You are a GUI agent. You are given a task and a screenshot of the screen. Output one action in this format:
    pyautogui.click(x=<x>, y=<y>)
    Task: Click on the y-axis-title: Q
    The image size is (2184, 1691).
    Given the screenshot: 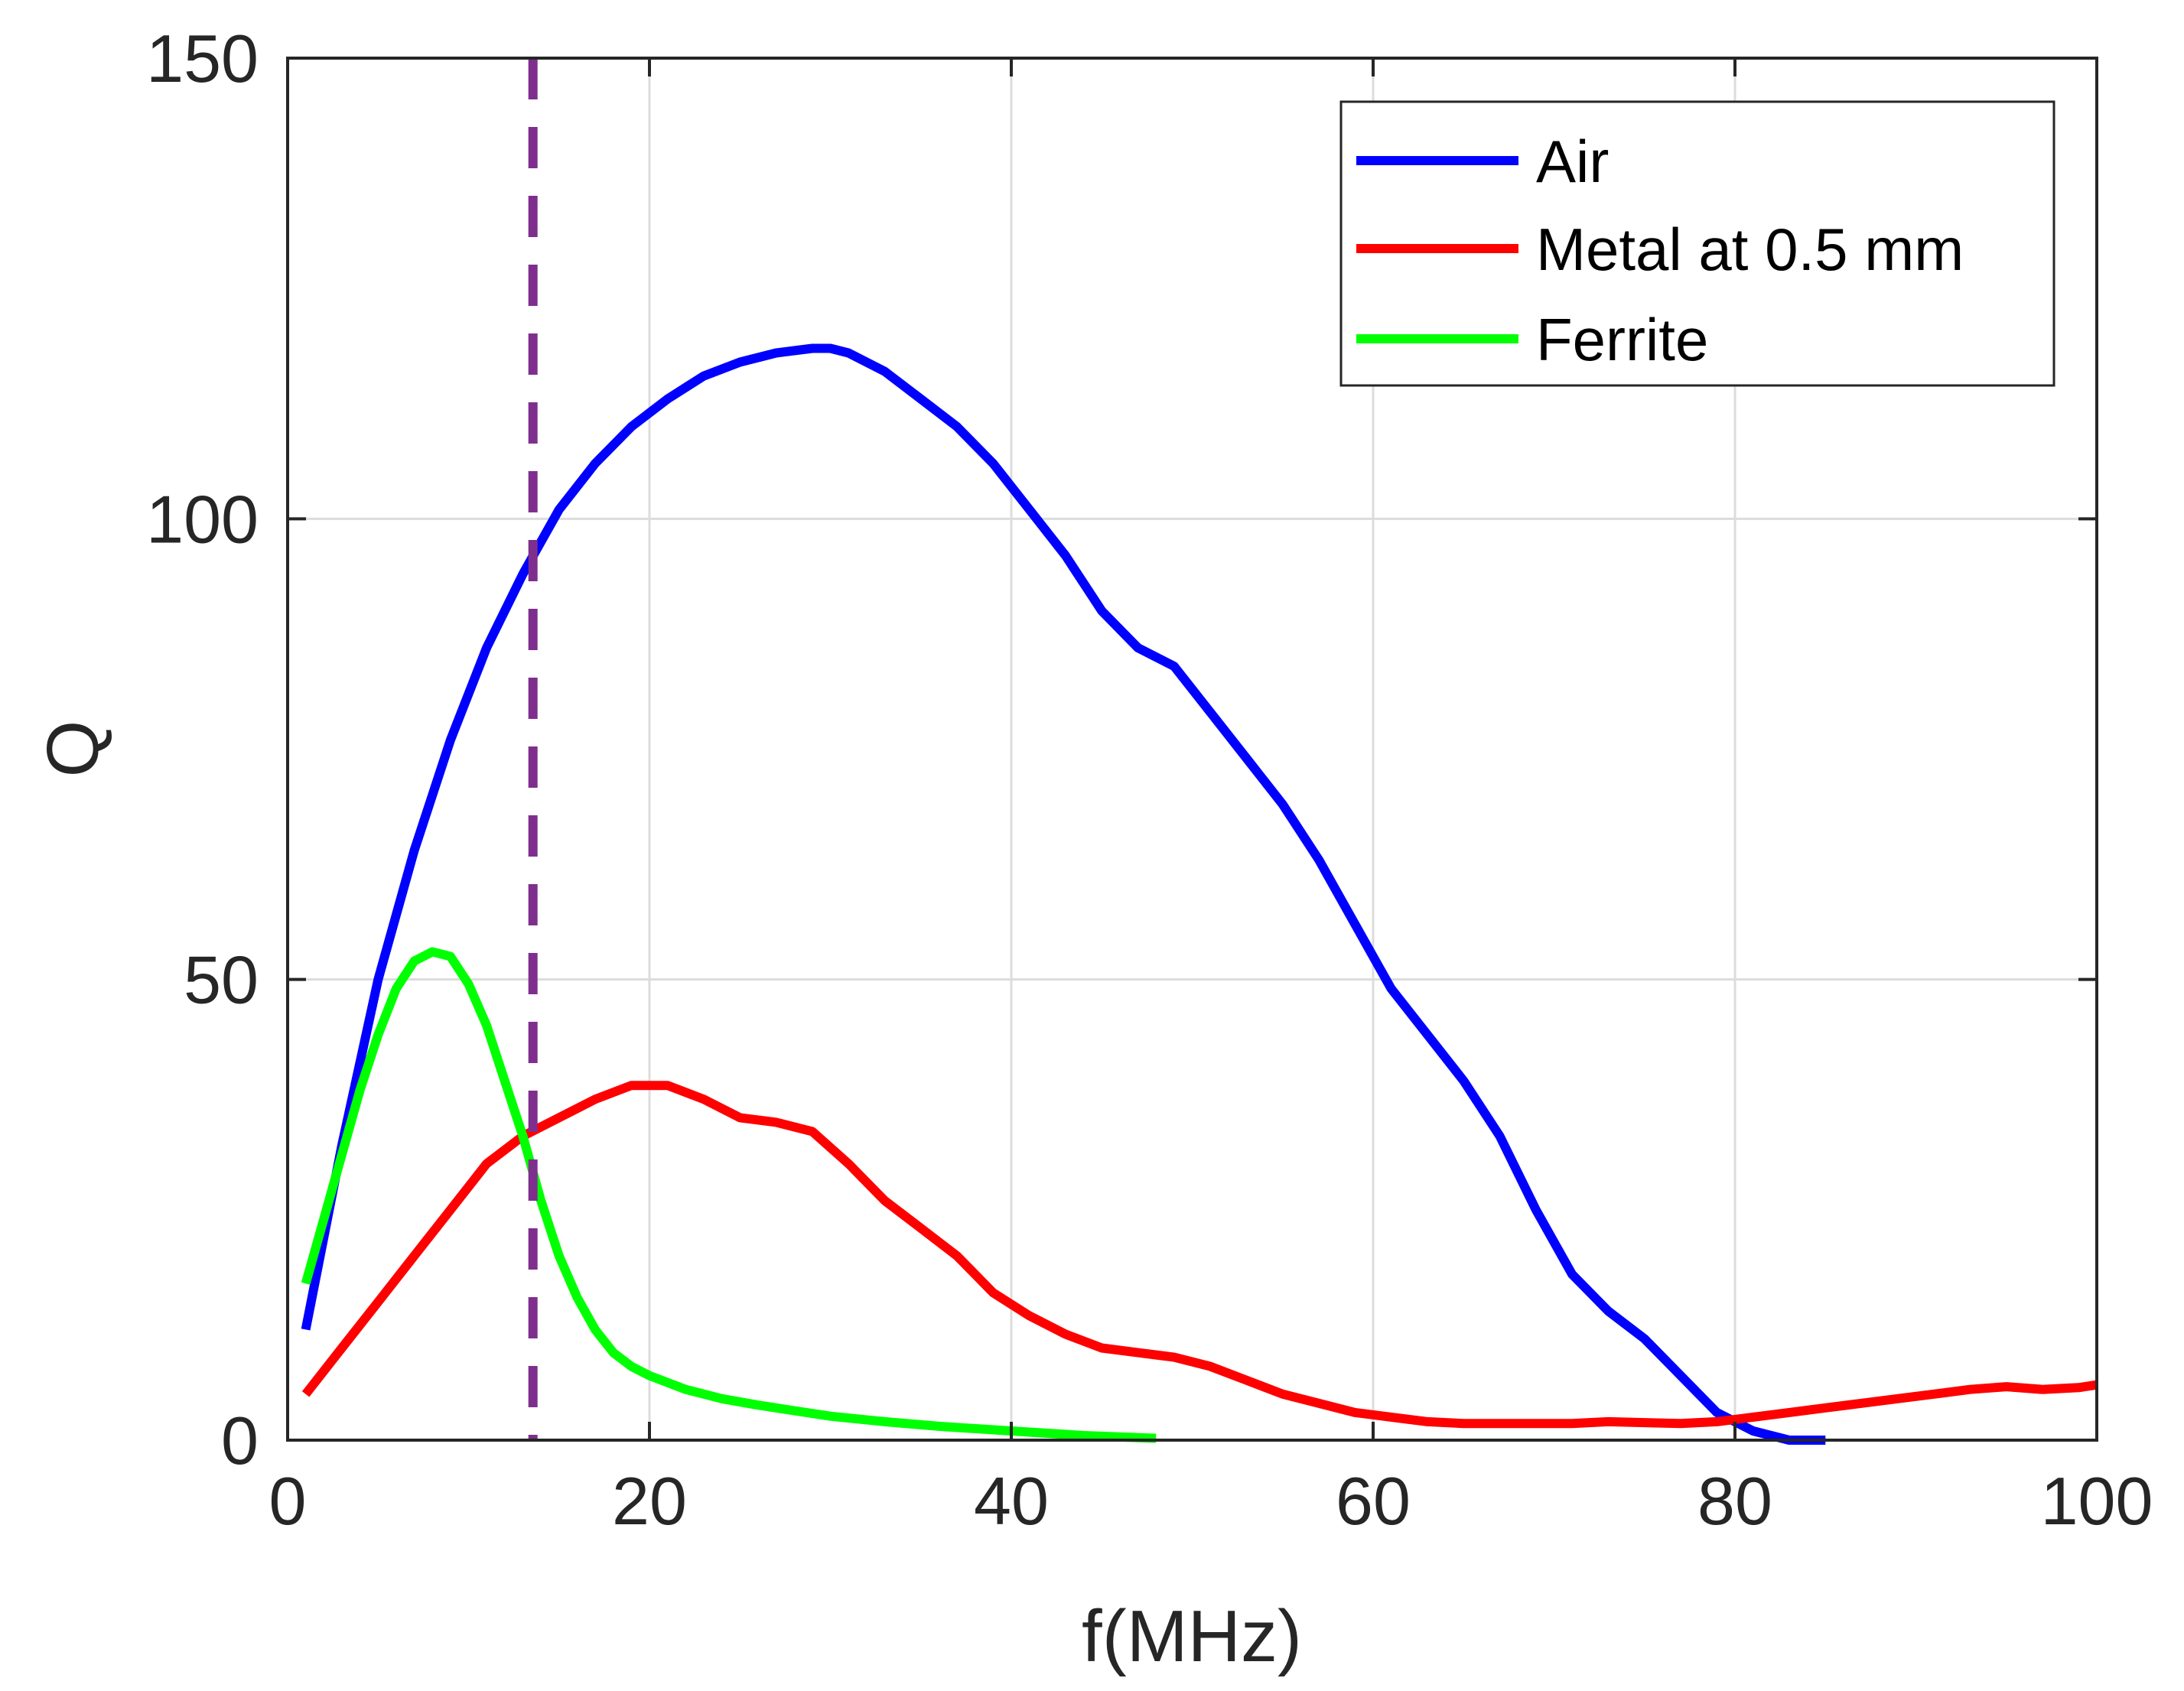 What is the action you would take?
    pyautogui.click(x=73, y=749)
    